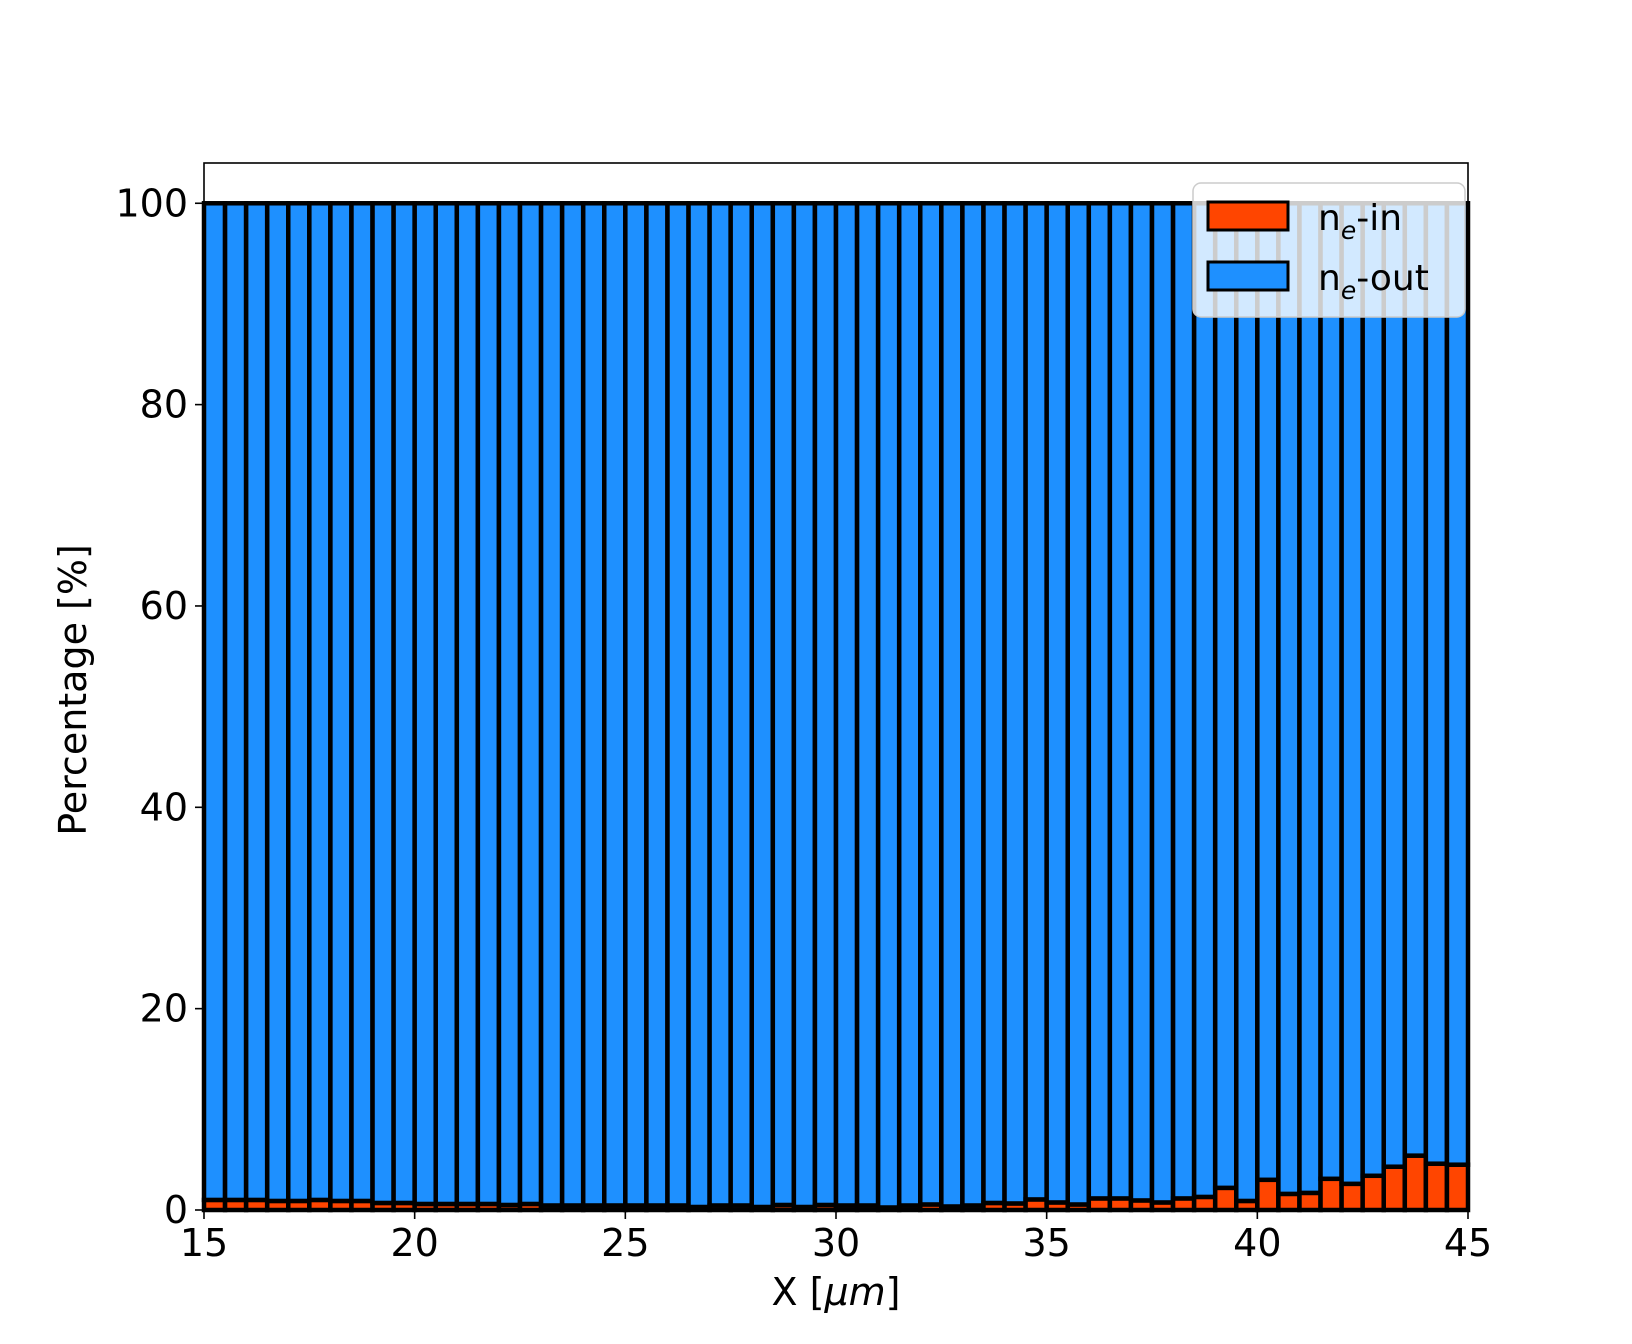 The height and width of the screenshot is (1344, 1632). Describe the element at coordinates (164, 606) in the screenshot. I see `y-tick-label: 60` at that location.